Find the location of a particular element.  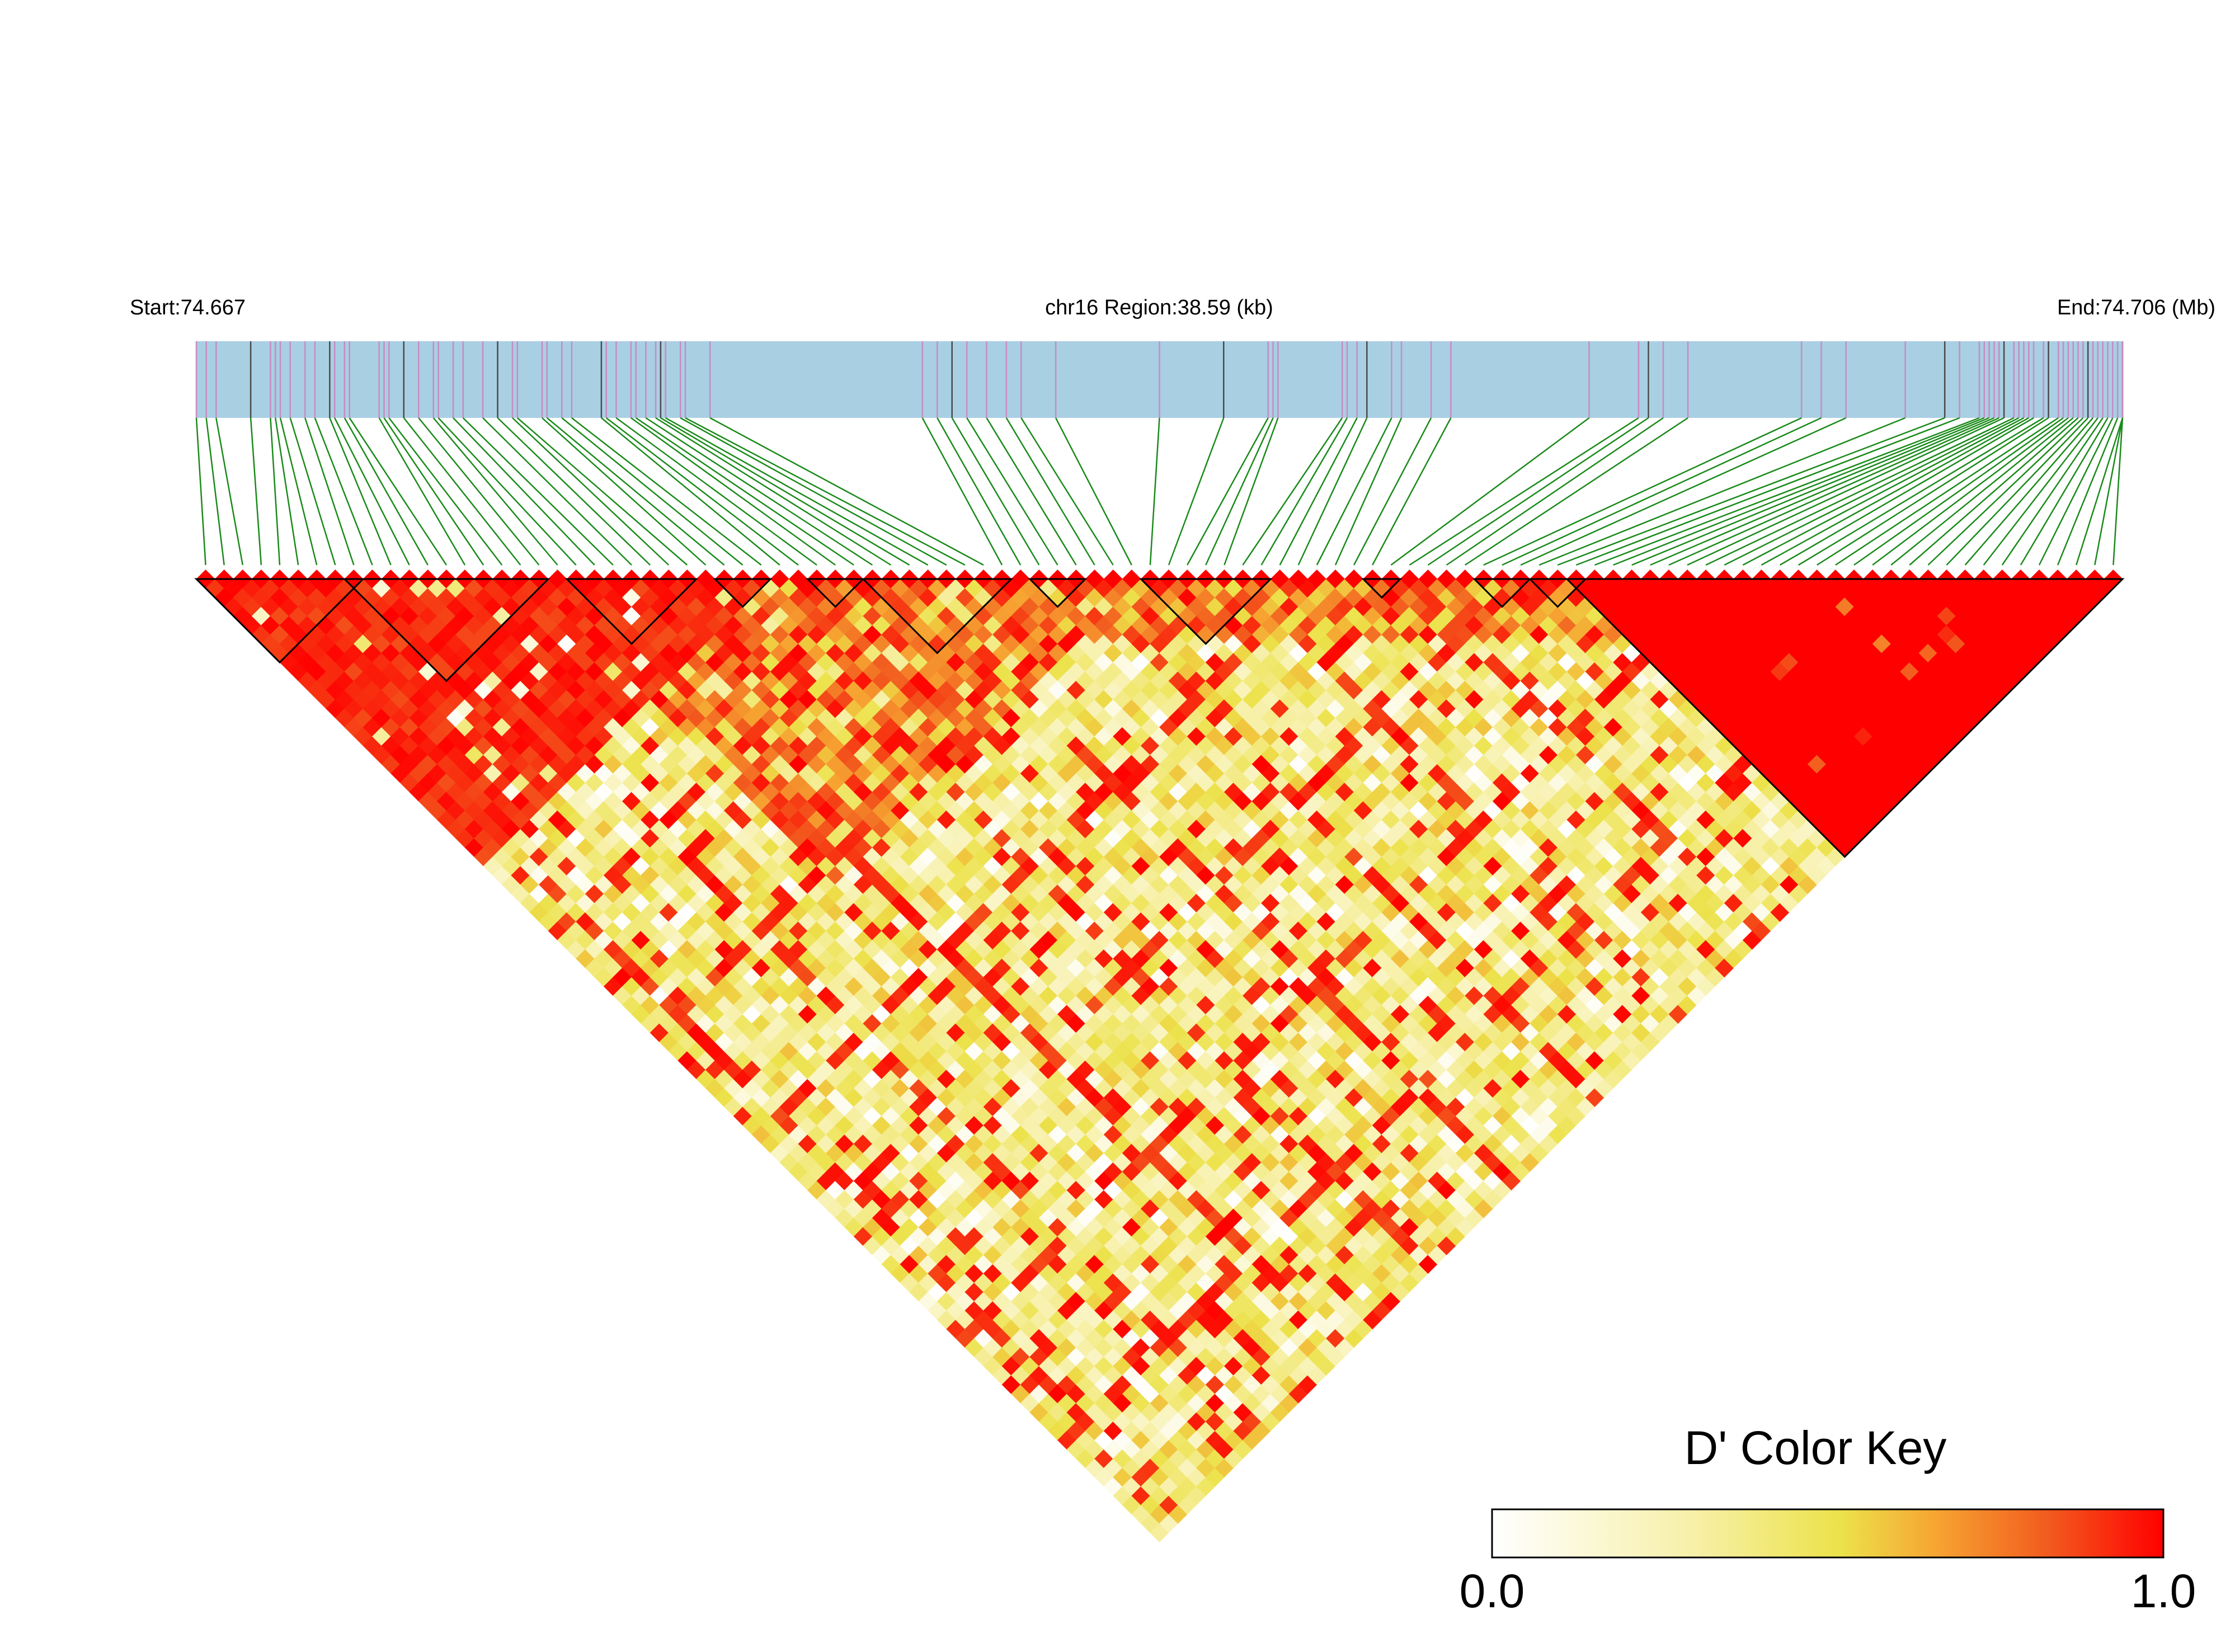

snp-connector-lines is located at coordinates (1159, 492).